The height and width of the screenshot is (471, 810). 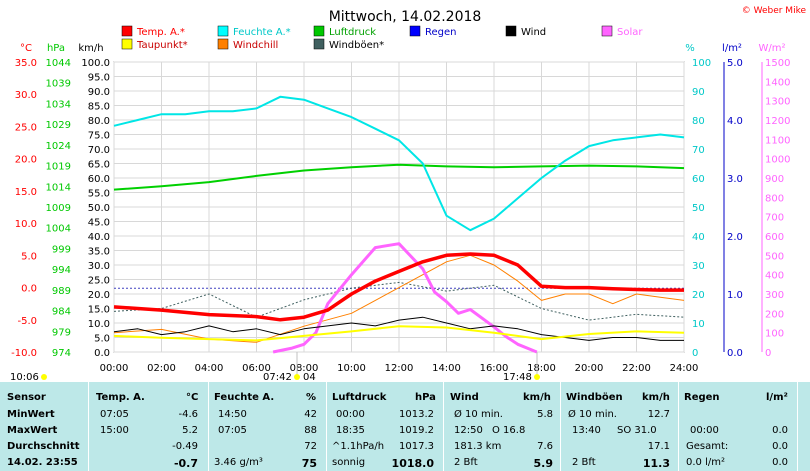 What do you see at coordinates (99, 310) in the screenshot?
I see `wind-axis-tick-label: 15.0` at bounding box center [99, 310].